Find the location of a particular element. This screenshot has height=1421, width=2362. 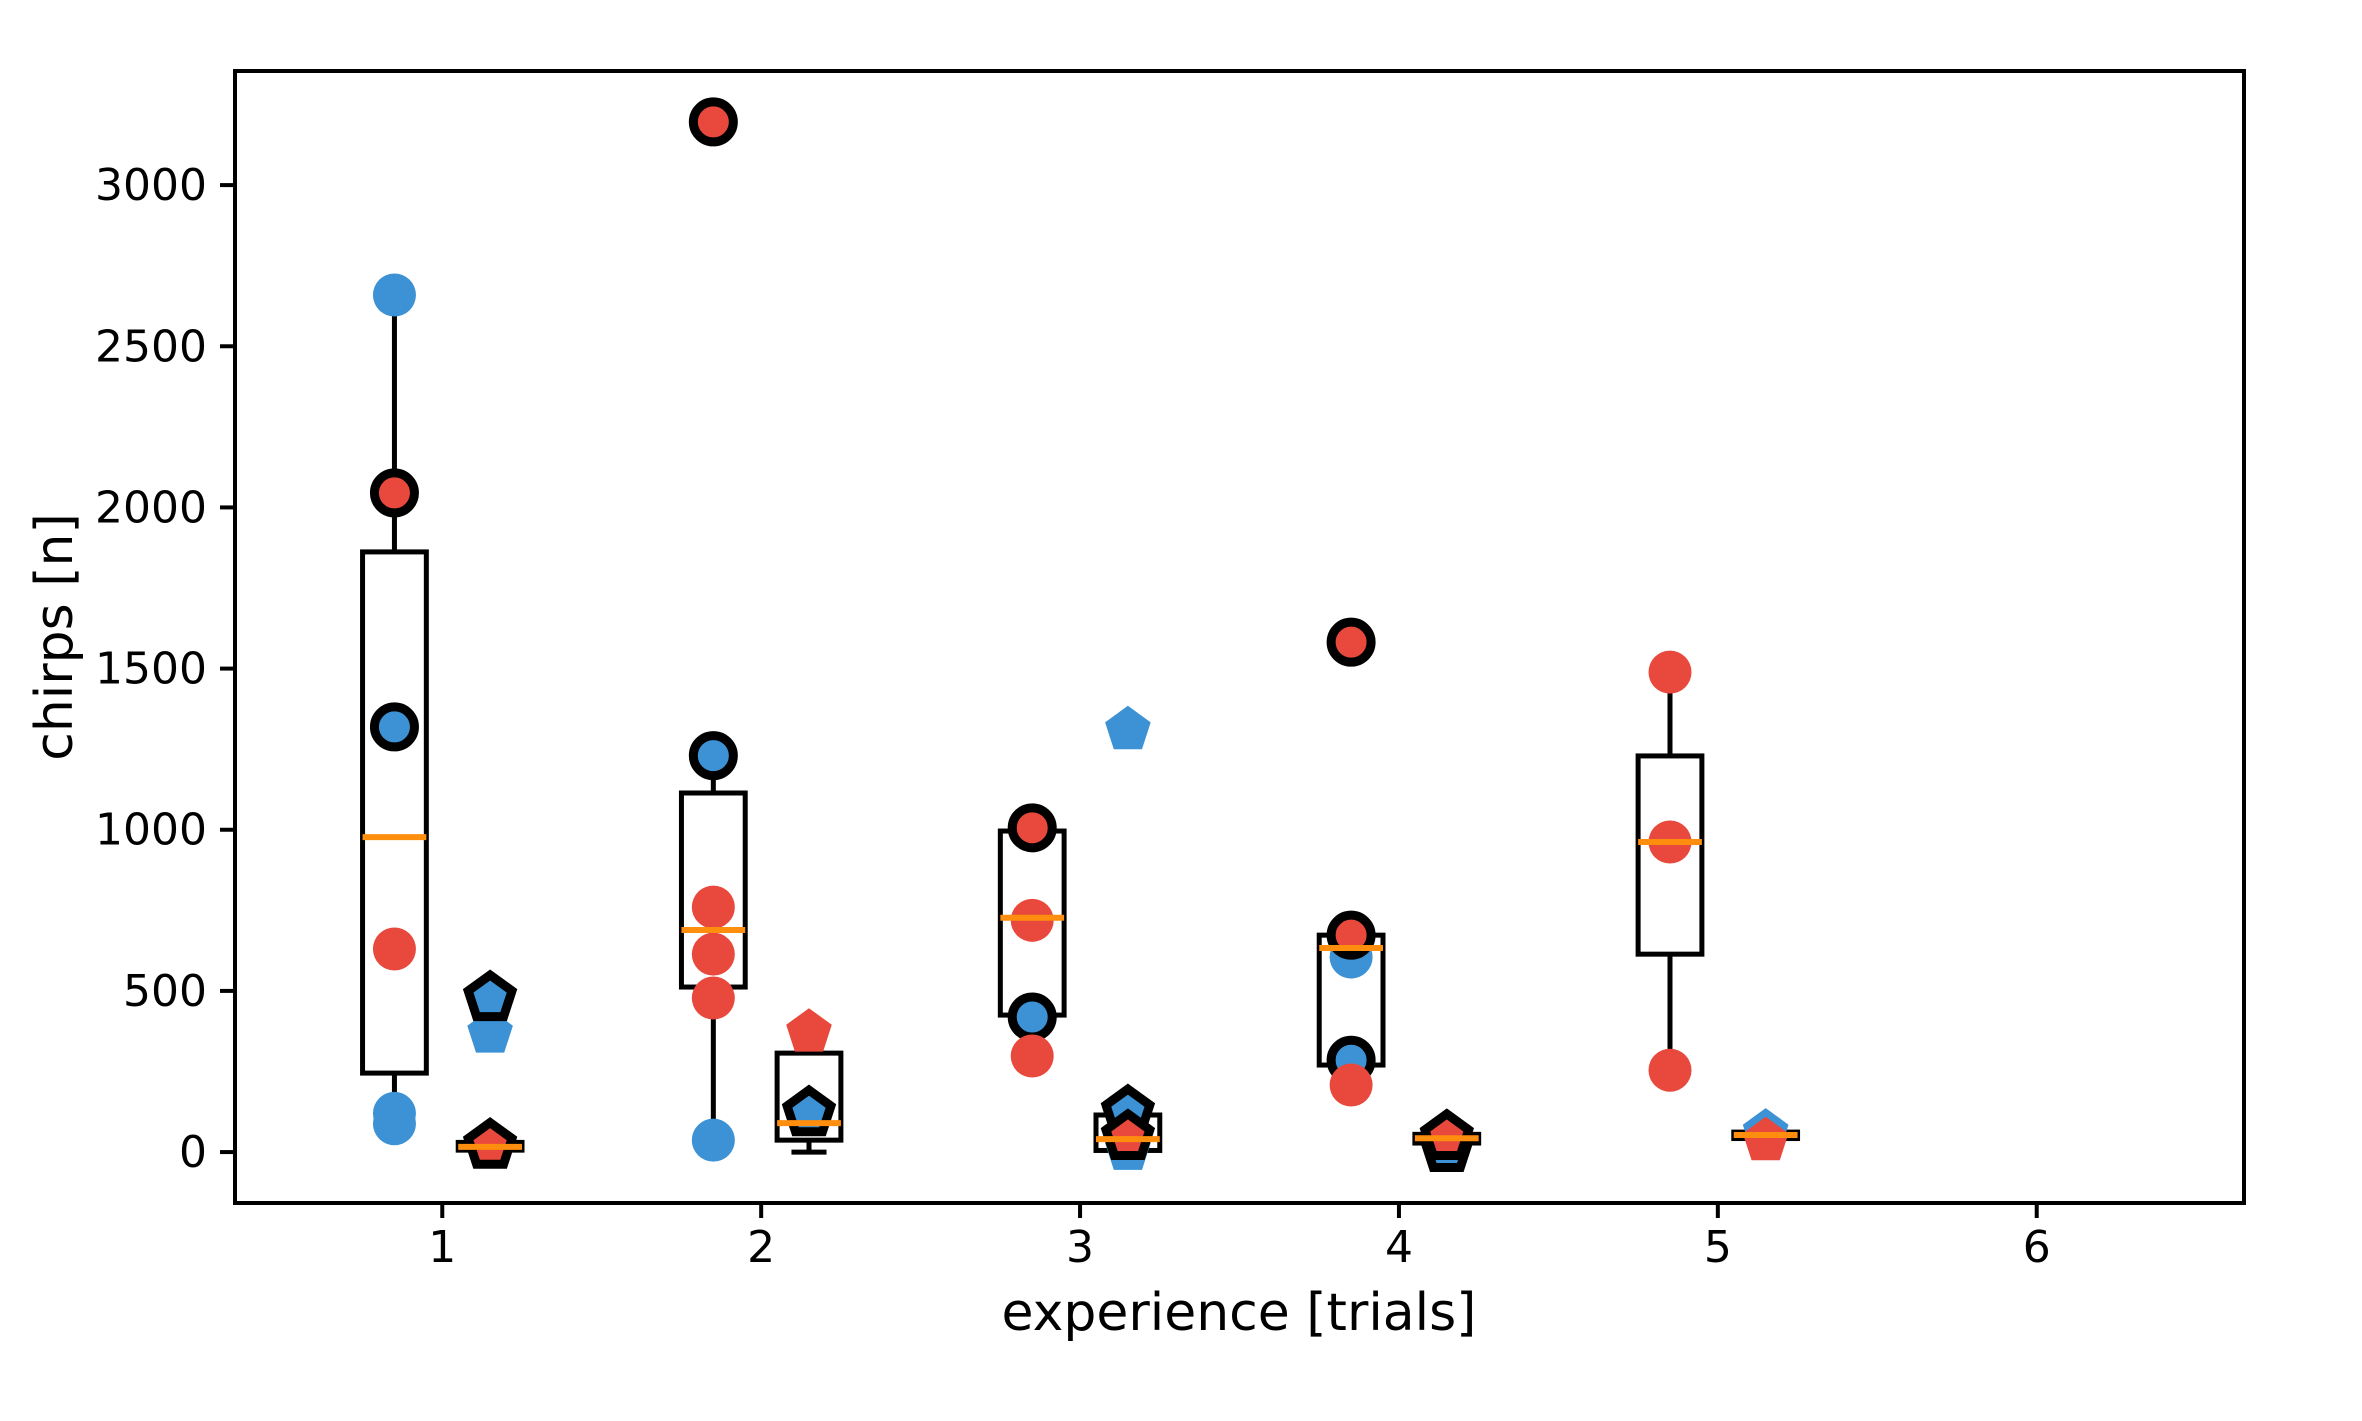

x-tick-label: 3 is located at coordinates (1080, 1247).